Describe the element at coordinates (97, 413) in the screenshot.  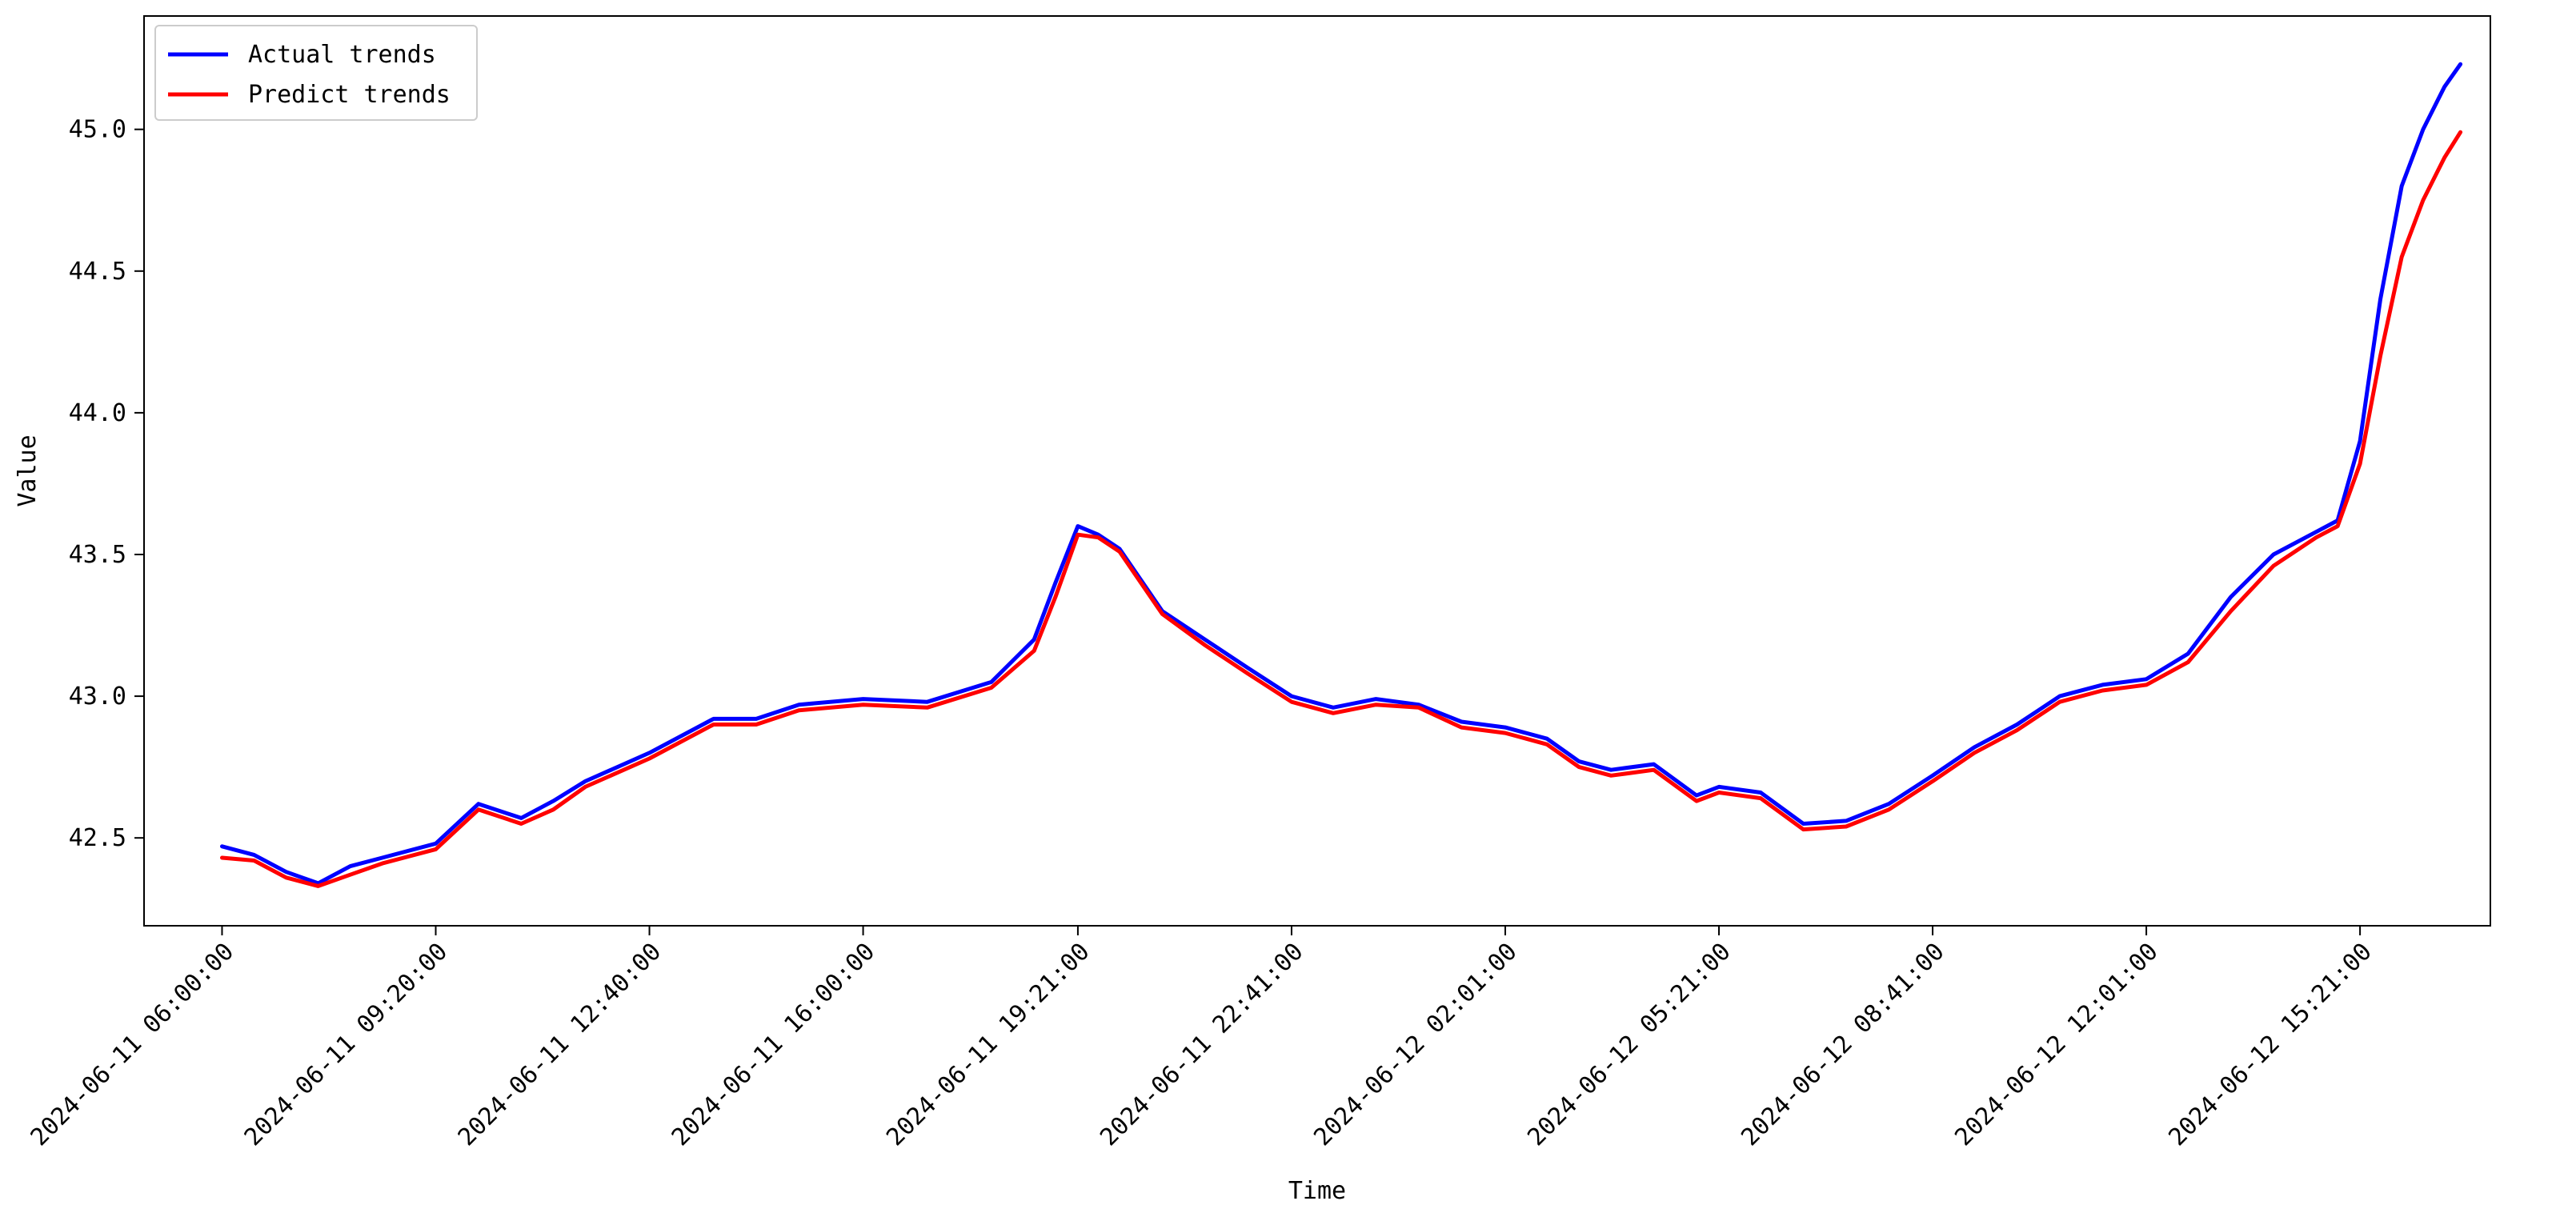
I see `y-tick-label: 44.0` at that location.